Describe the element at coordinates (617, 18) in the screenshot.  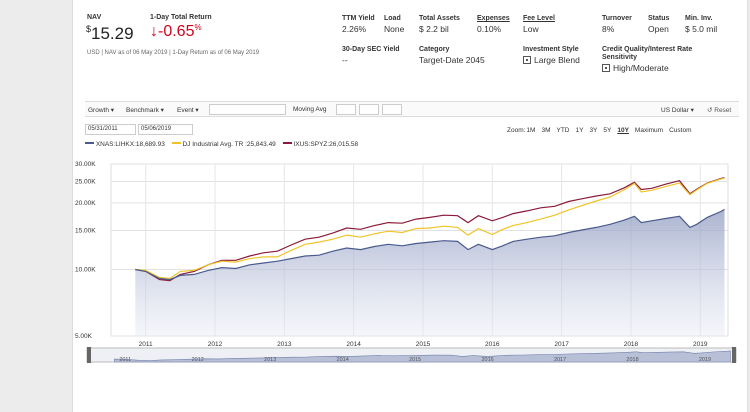
I see `turnover-label: Turnover` at that location.